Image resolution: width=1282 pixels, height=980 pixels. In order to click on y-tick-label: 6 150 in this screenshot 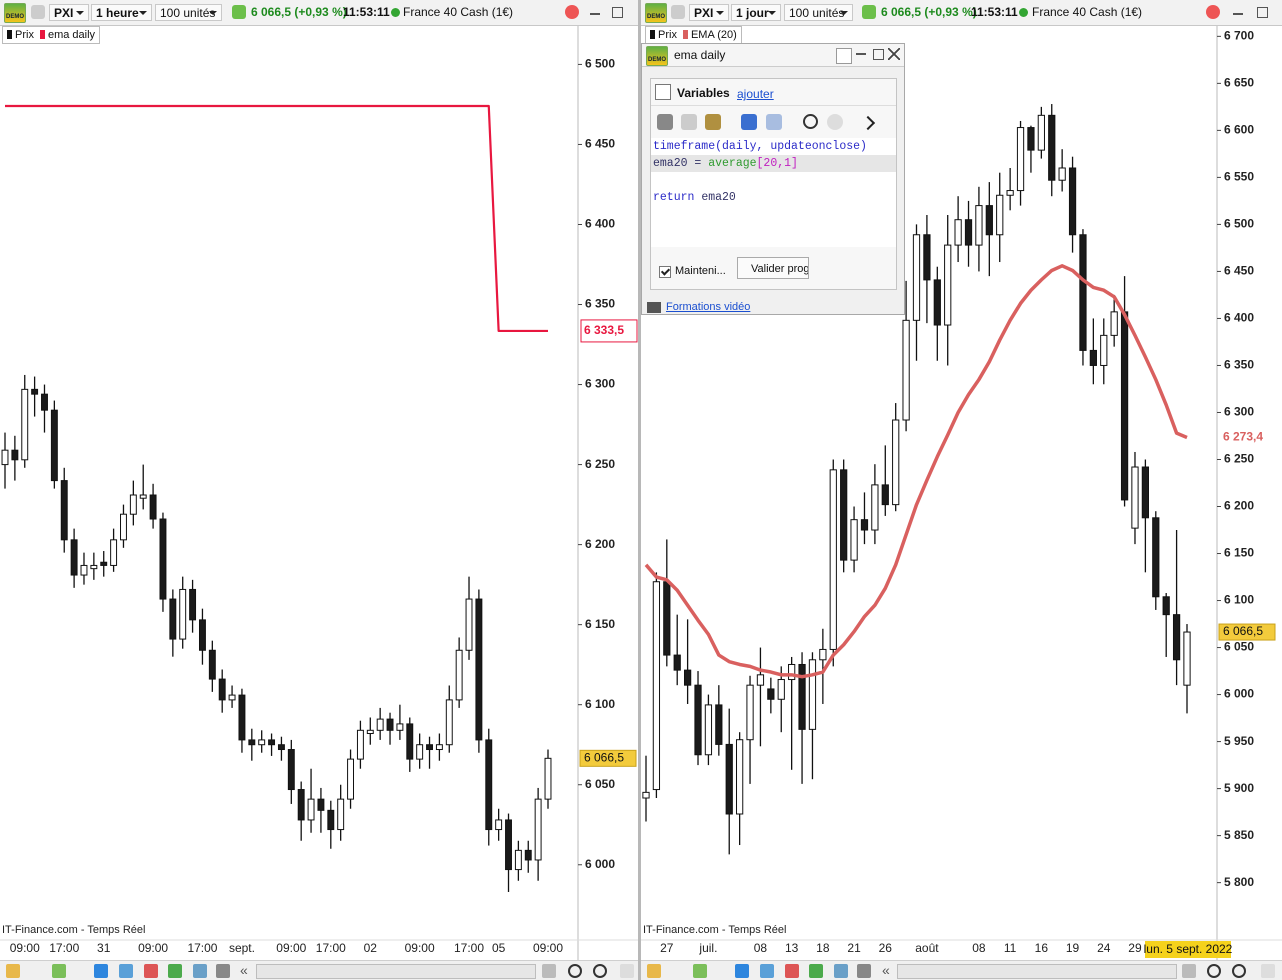, I will do `click(600, 624)`.